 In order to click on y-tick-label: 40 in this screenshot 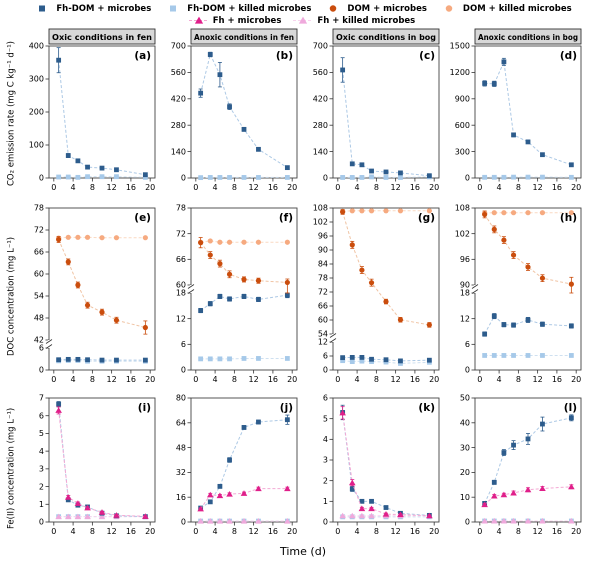, I will do `click(465, 423)`.